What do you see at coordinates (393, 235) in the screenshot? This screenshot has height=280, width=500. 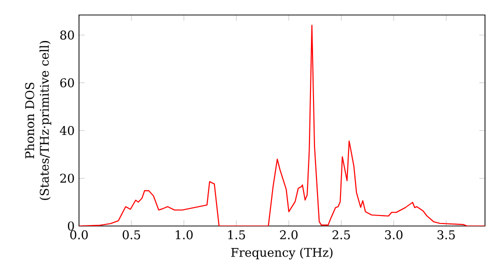 I see `x-tick-label: 3.0` at bounding box center [393, 235].